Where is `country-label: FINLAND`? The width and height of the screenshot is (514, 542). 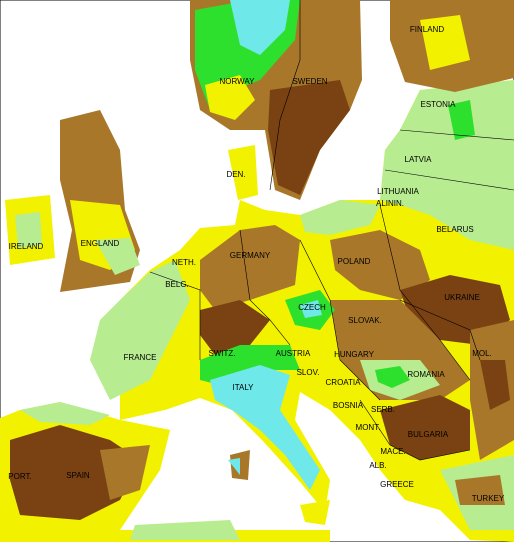 country-label: FINLAND is located at coordinates (427, 29).